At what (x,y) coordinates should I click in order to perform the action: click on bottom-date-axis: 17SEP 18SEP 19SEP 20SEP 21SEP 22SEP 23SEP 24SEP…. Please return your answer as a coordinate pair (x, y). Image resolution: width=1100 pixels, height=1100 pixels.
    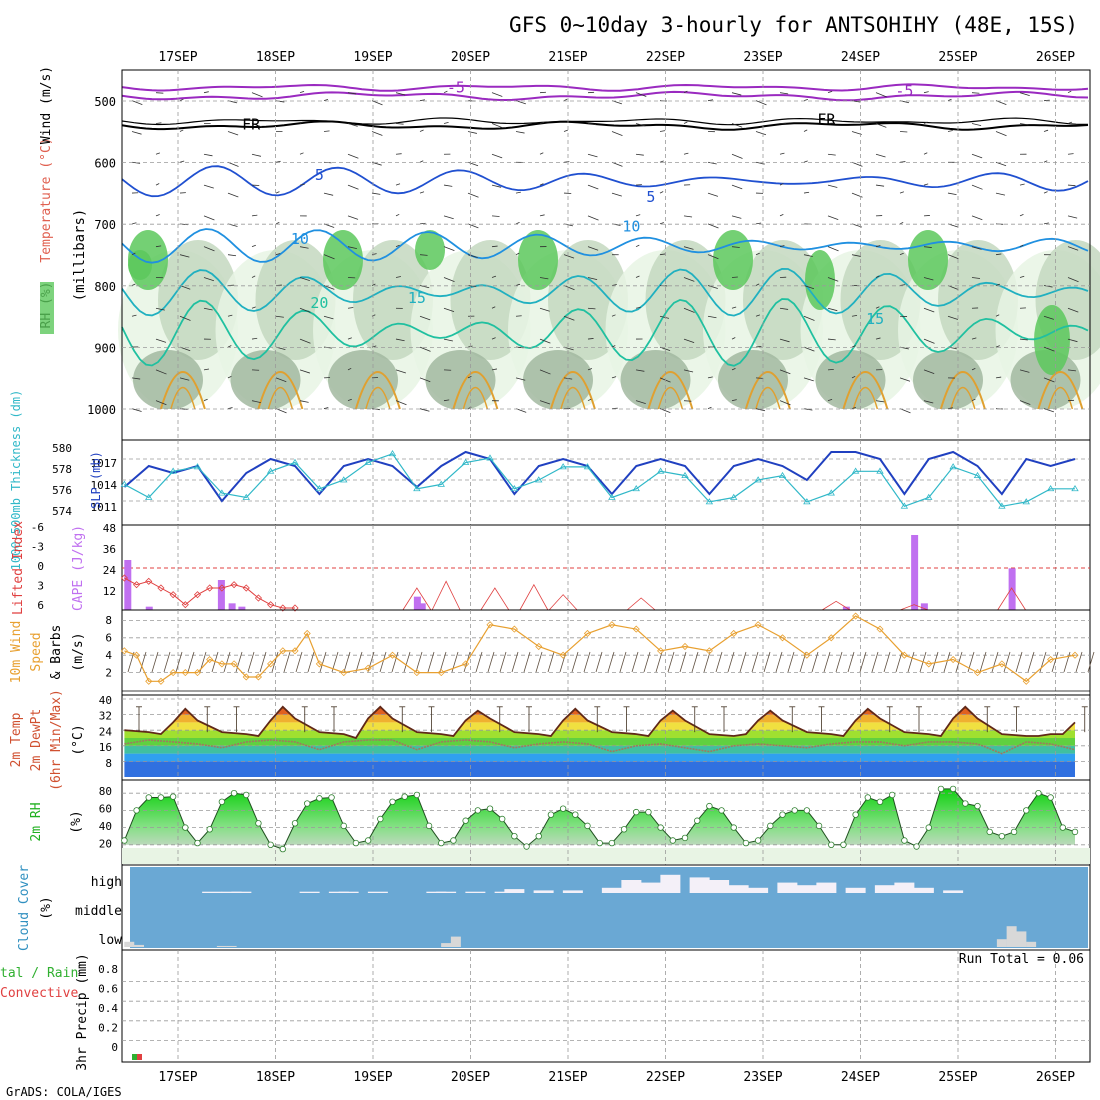
    Looking at the image, I should click on (616, 1077).